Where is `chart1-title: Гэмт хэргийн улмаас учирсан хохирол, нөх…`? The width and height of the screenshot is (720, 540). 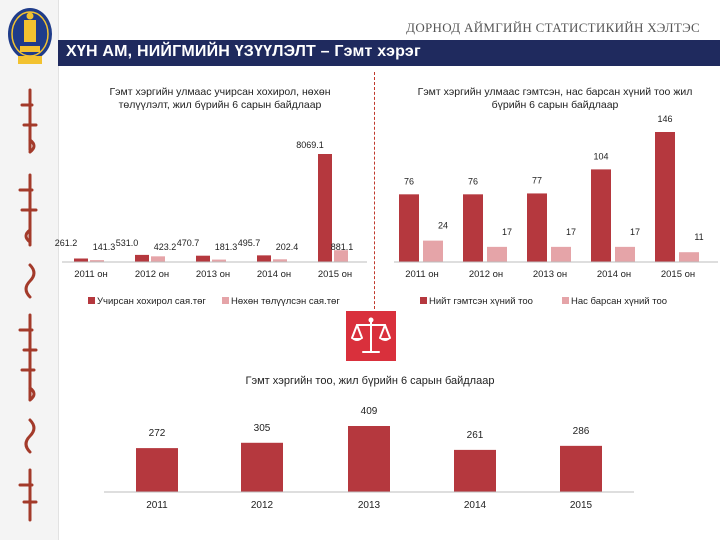
chart1-title: Гэмт хэргийн улмаас учирсан хохирол, нөх… is located at coordinates (220, 98).